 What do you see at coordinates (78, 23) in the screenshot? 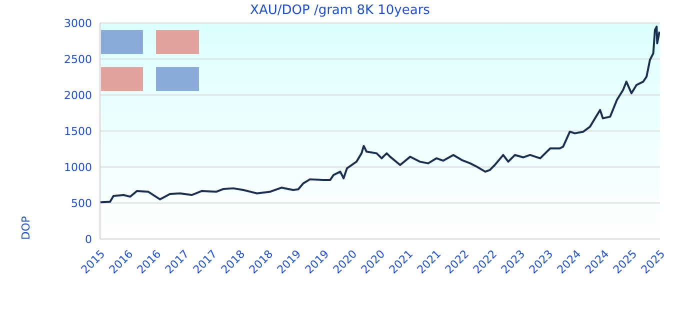
I see `y-tick-label: 3000` at bounding box center [78, 23].